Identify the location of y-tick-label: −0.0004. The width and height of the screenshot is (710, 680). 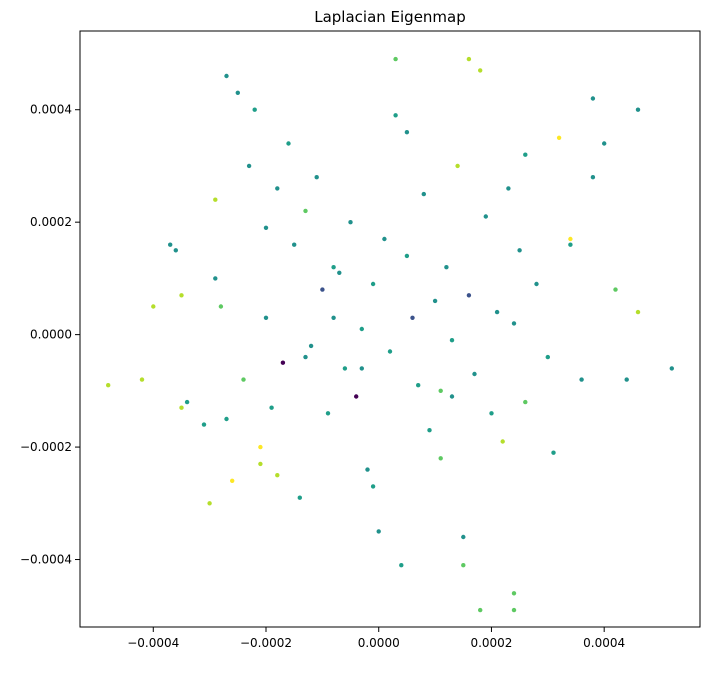
(46, 560).